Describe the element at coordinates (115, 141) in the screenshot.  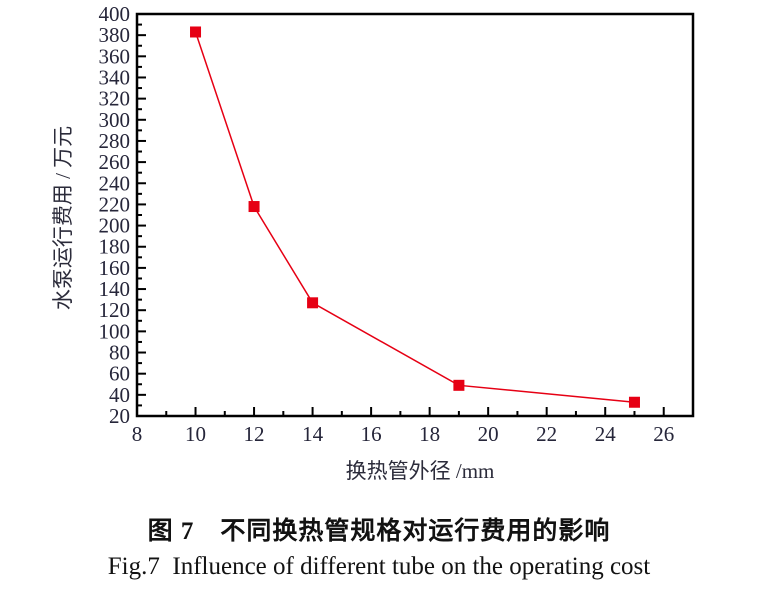
I see `y-tick-label: 280` at that location.